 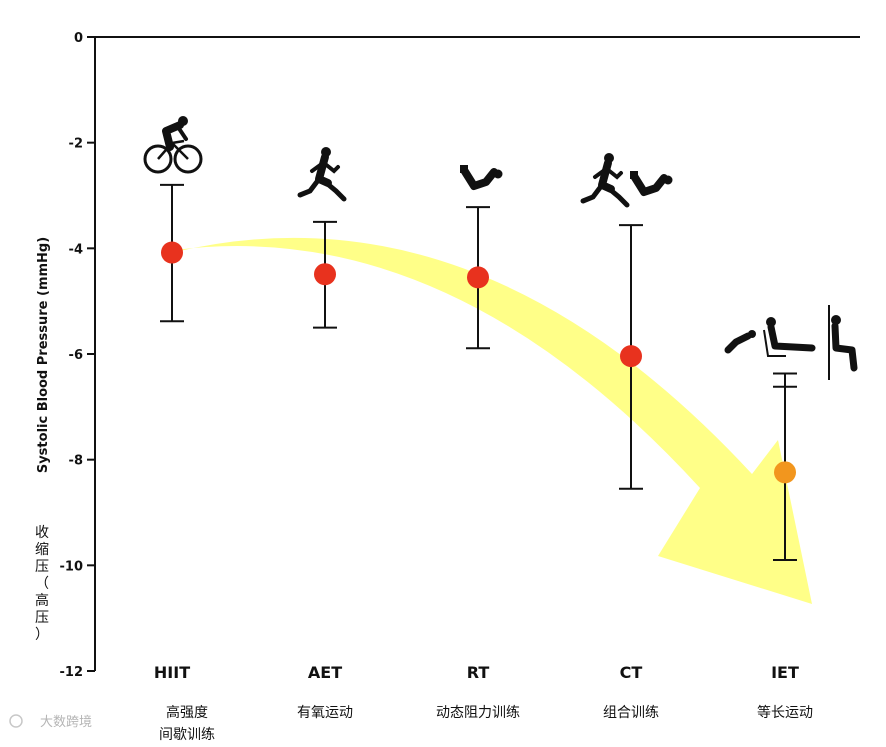 What do you see at coordinates (173, 145) in the screenshot?
I see `cyclist-icon` at bounding box center [173, 145].